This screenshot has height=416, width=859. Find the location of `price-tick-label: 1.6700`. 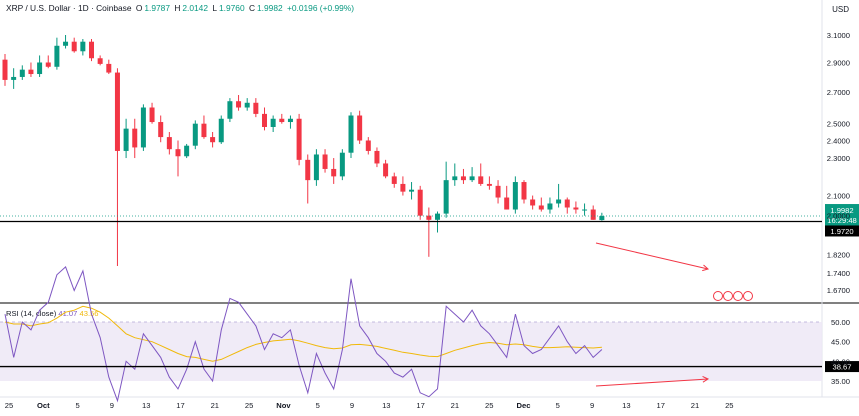

price-tick-label: 1.6700 is located at coordinates (838, 290).